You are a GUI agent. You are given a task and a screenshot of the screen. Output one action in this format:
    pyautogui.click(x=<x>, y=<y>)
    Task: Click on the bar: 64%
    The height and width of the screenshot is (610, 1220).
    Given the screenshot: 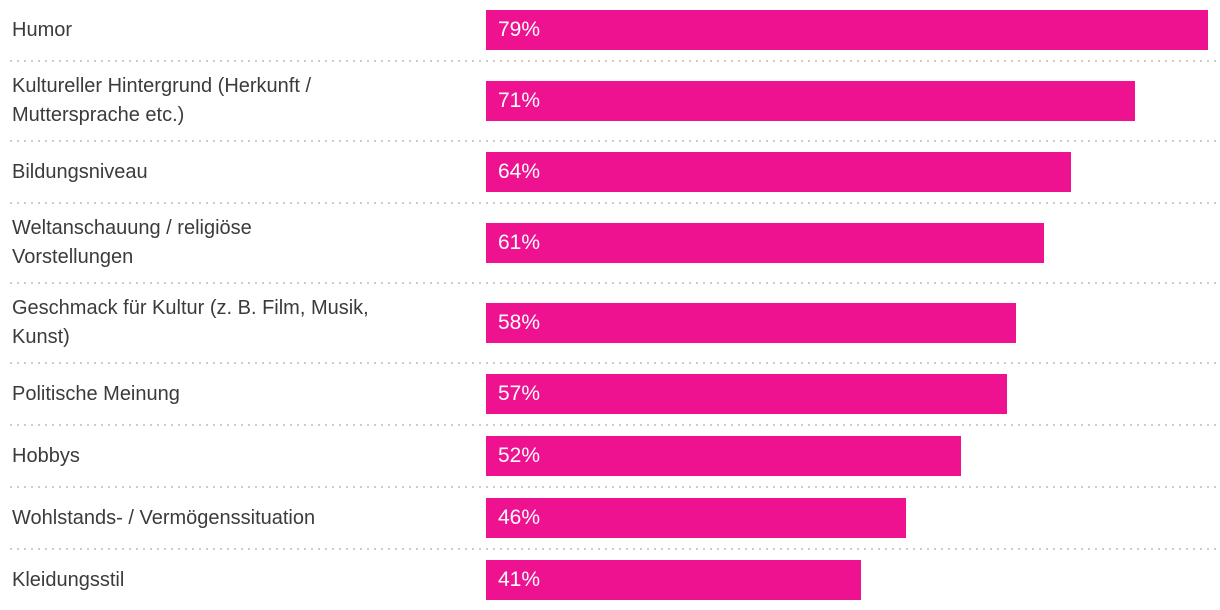 What is the action you would take?
    pyautogui.click(x=778, y=172)
    